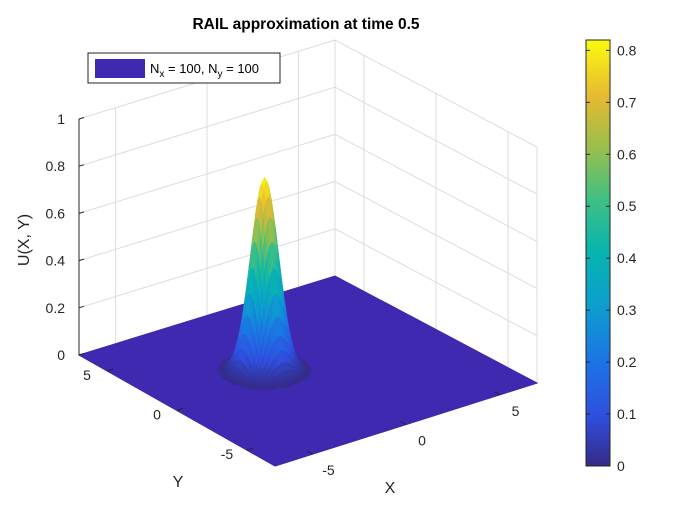 The width and height of the screenshot is (700, 525). What do you see at coordinates (157, 415) in the screenshot?
I see `y-tick-label: 0` at bounding box center [157, 415].